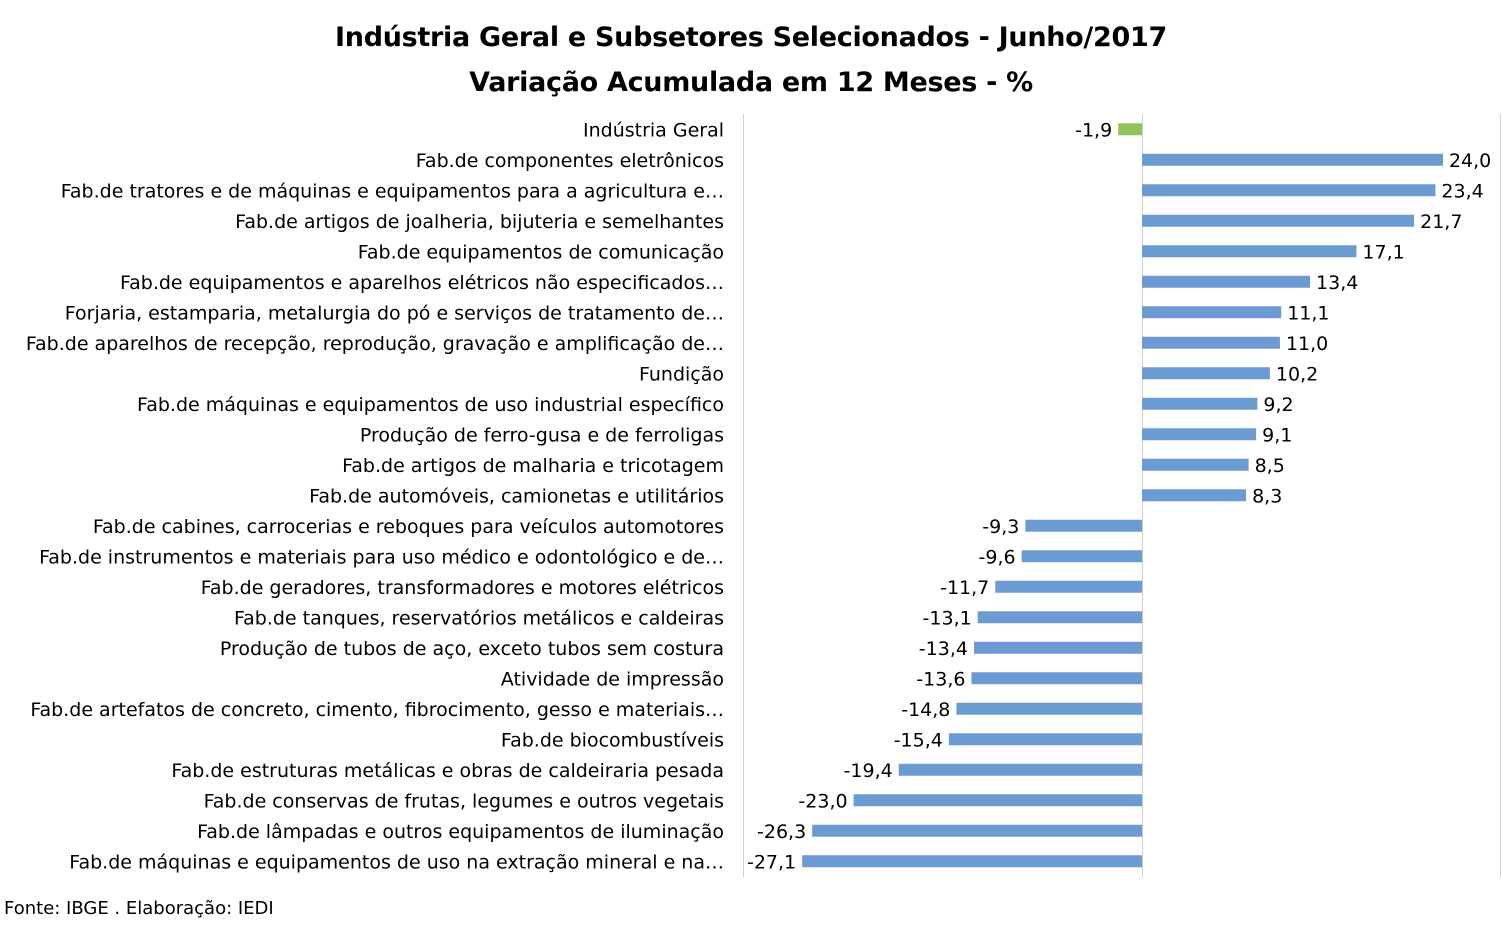 This screenshot has height=929, width=1502. Describe the element at coordinates (918, 740) in the screenshot. I see `data-label: -15,4` at that location.